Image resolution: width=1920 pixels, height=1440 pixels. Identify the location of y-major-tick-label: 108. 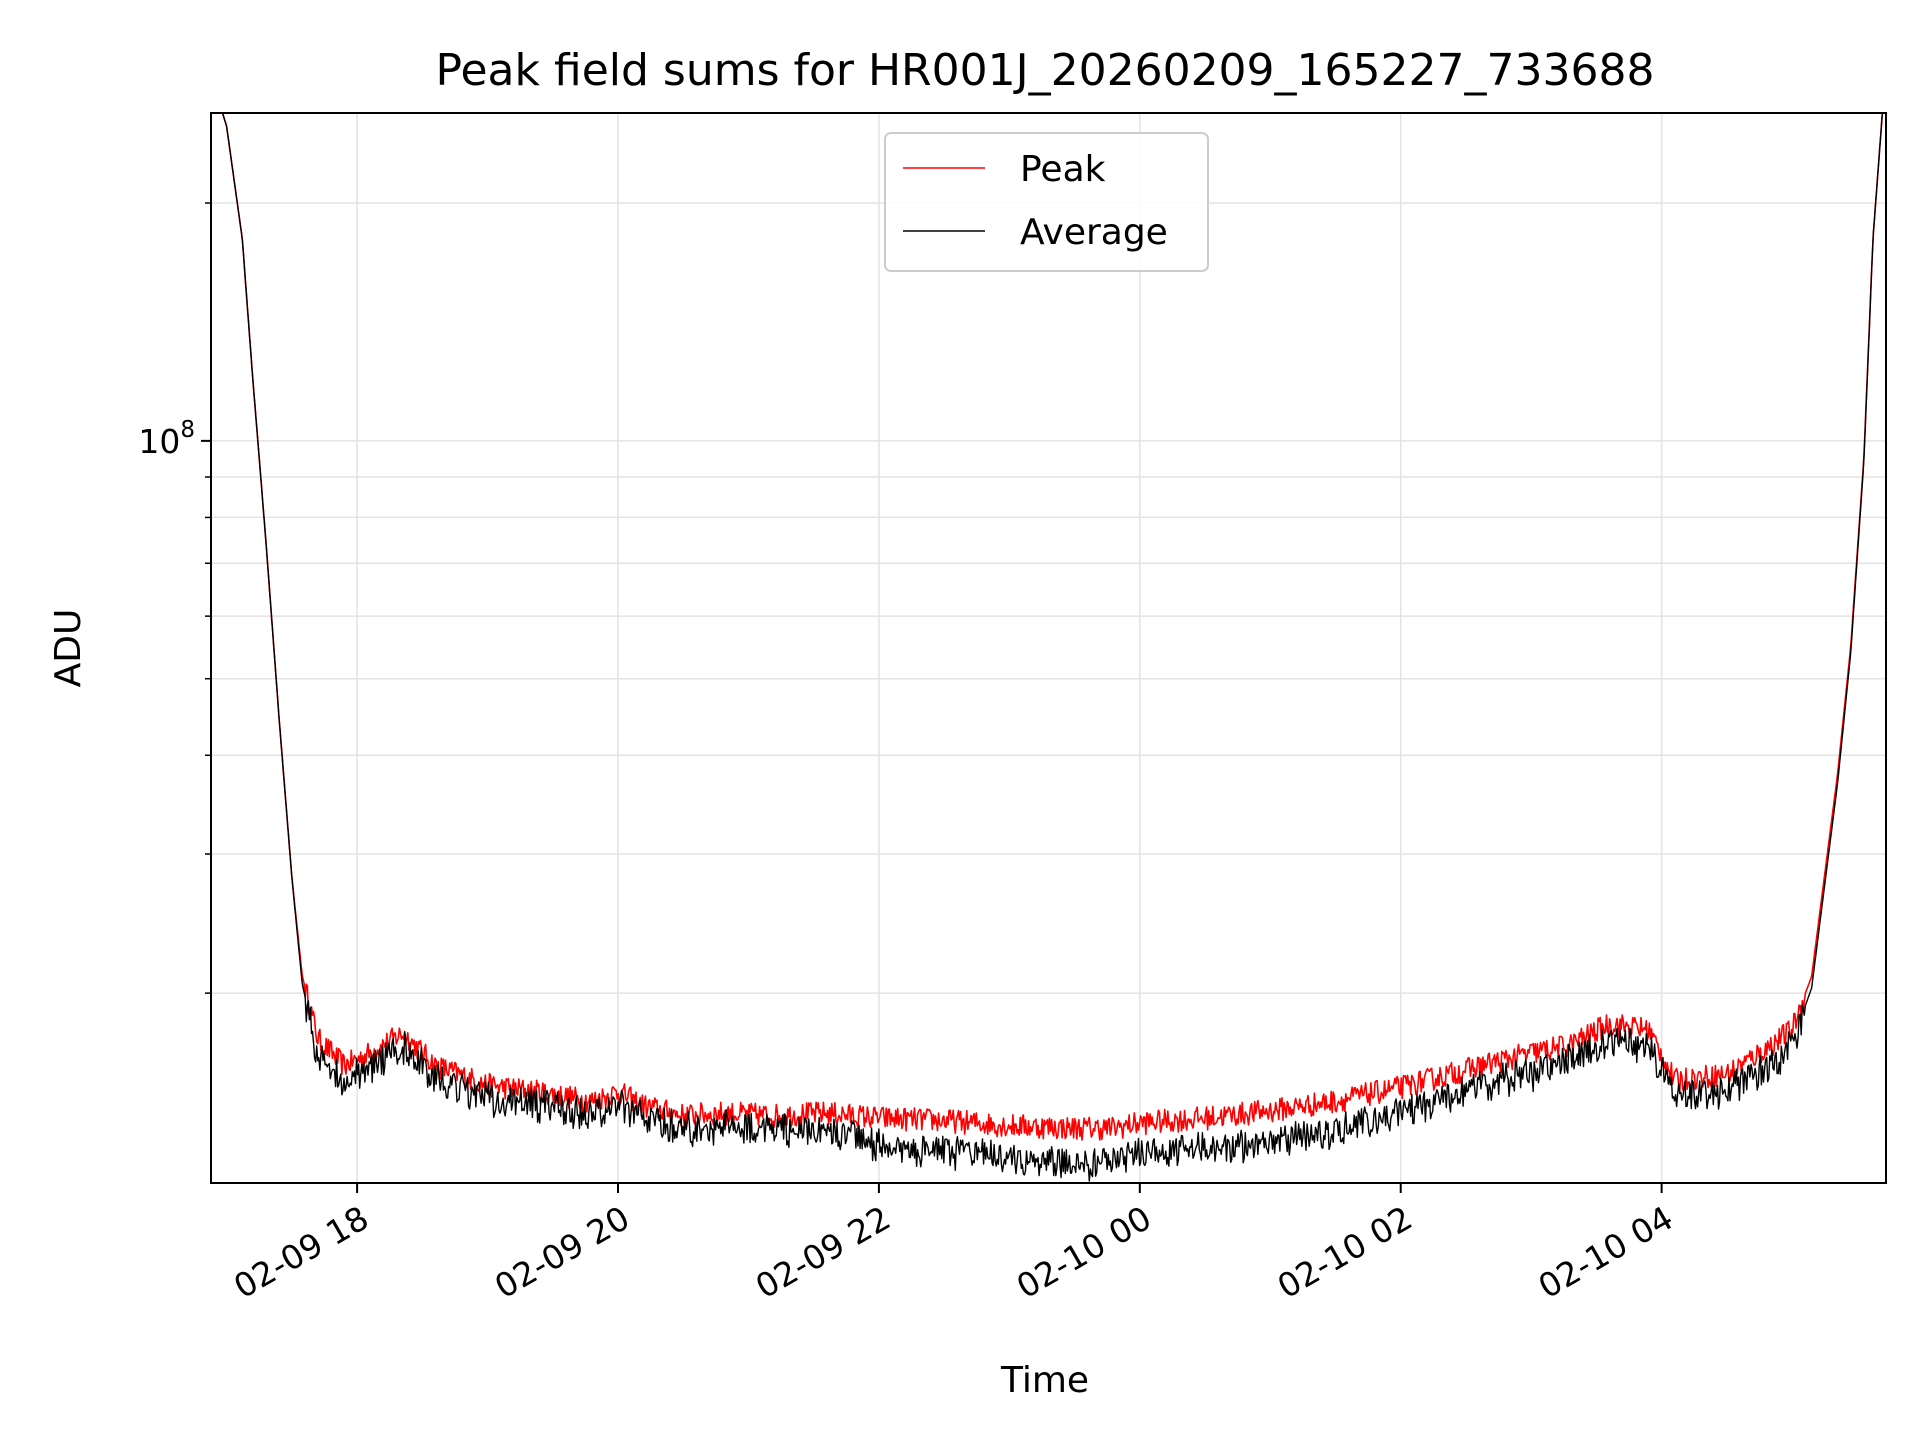
(166, 439).